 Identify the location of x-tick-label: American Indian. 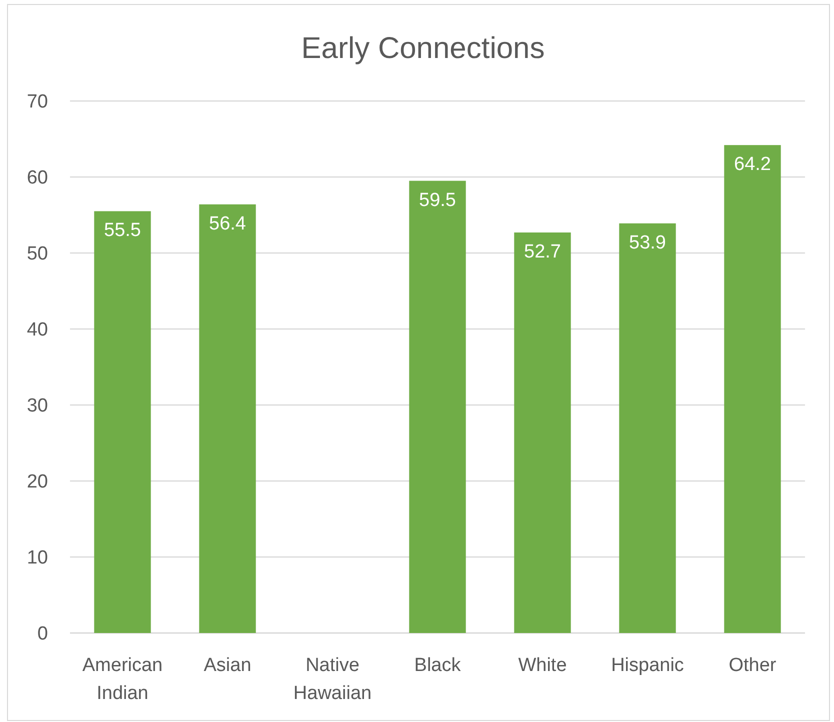
(122, 679).